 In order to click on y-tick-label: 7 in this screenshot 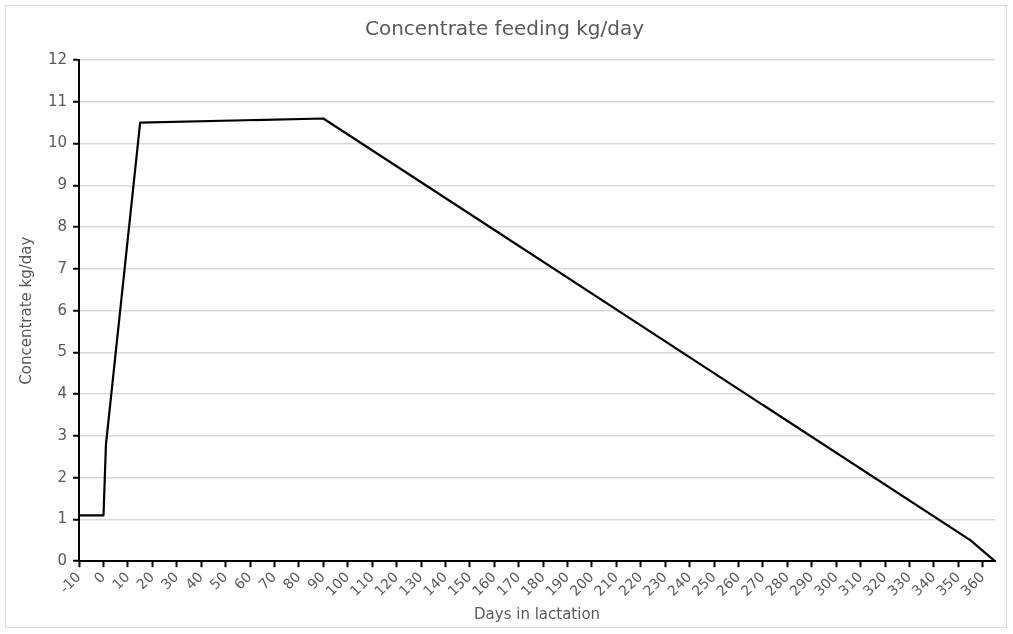, I will do `click(62, 267)`.